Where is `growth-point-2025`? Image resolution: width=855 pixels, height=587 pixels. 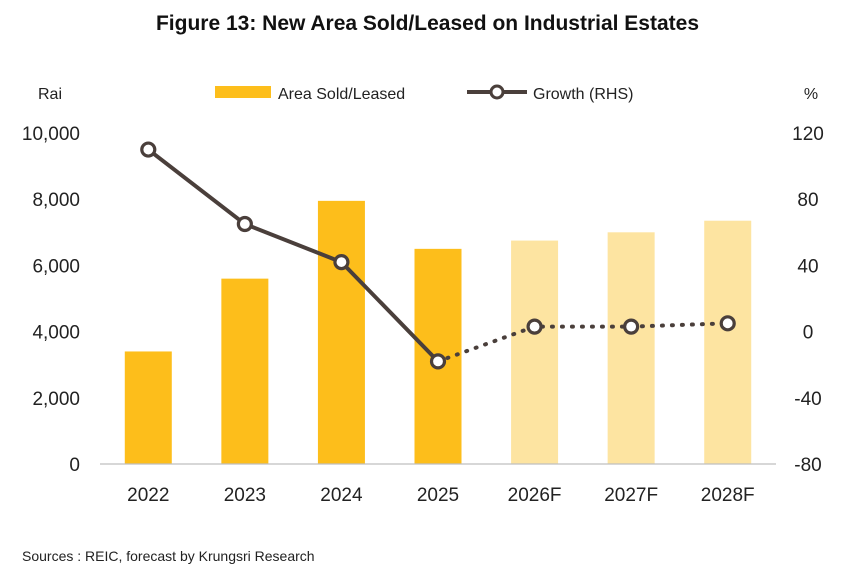
growth-point-2025 is located at coordinates (438, 361).